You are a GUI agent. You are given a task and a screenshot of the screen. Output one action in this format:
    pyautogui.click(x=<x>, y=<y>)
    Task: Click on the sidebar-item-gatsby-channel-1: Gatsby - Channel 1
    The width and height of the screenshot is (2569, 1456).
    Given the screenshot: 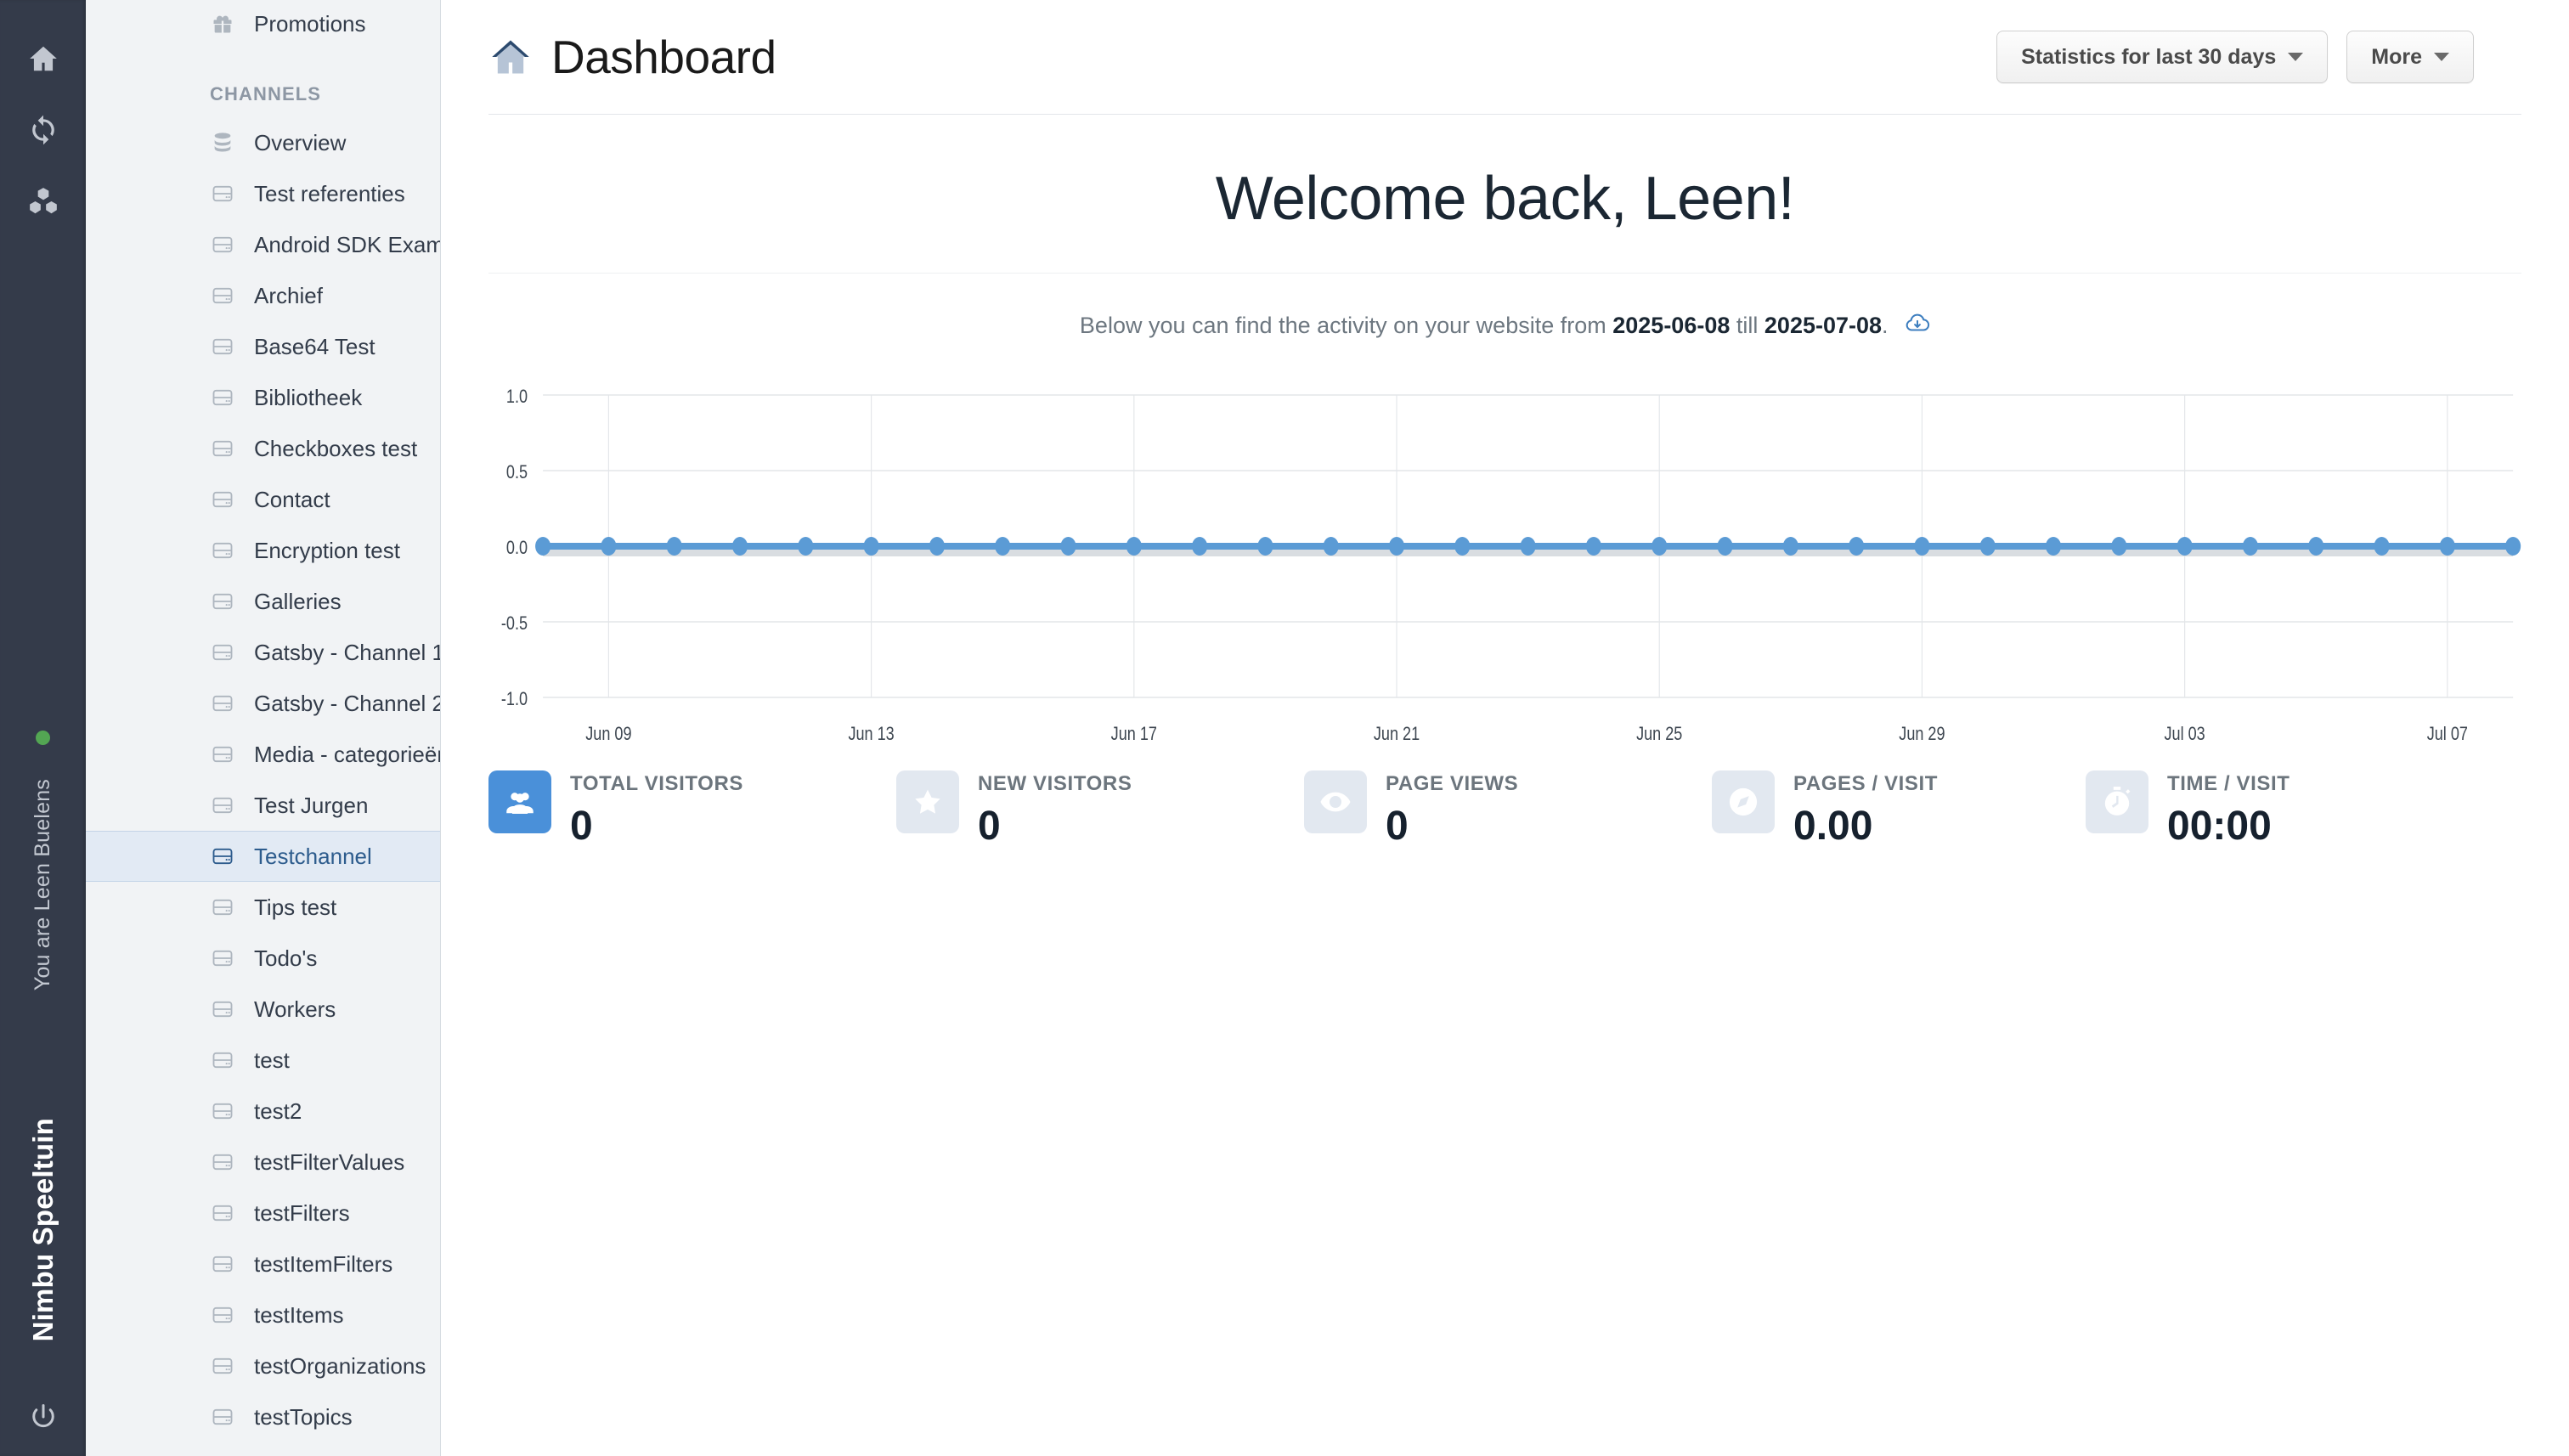 What is the action you would take?
    pyautogui.click(x=263, y=653)
    